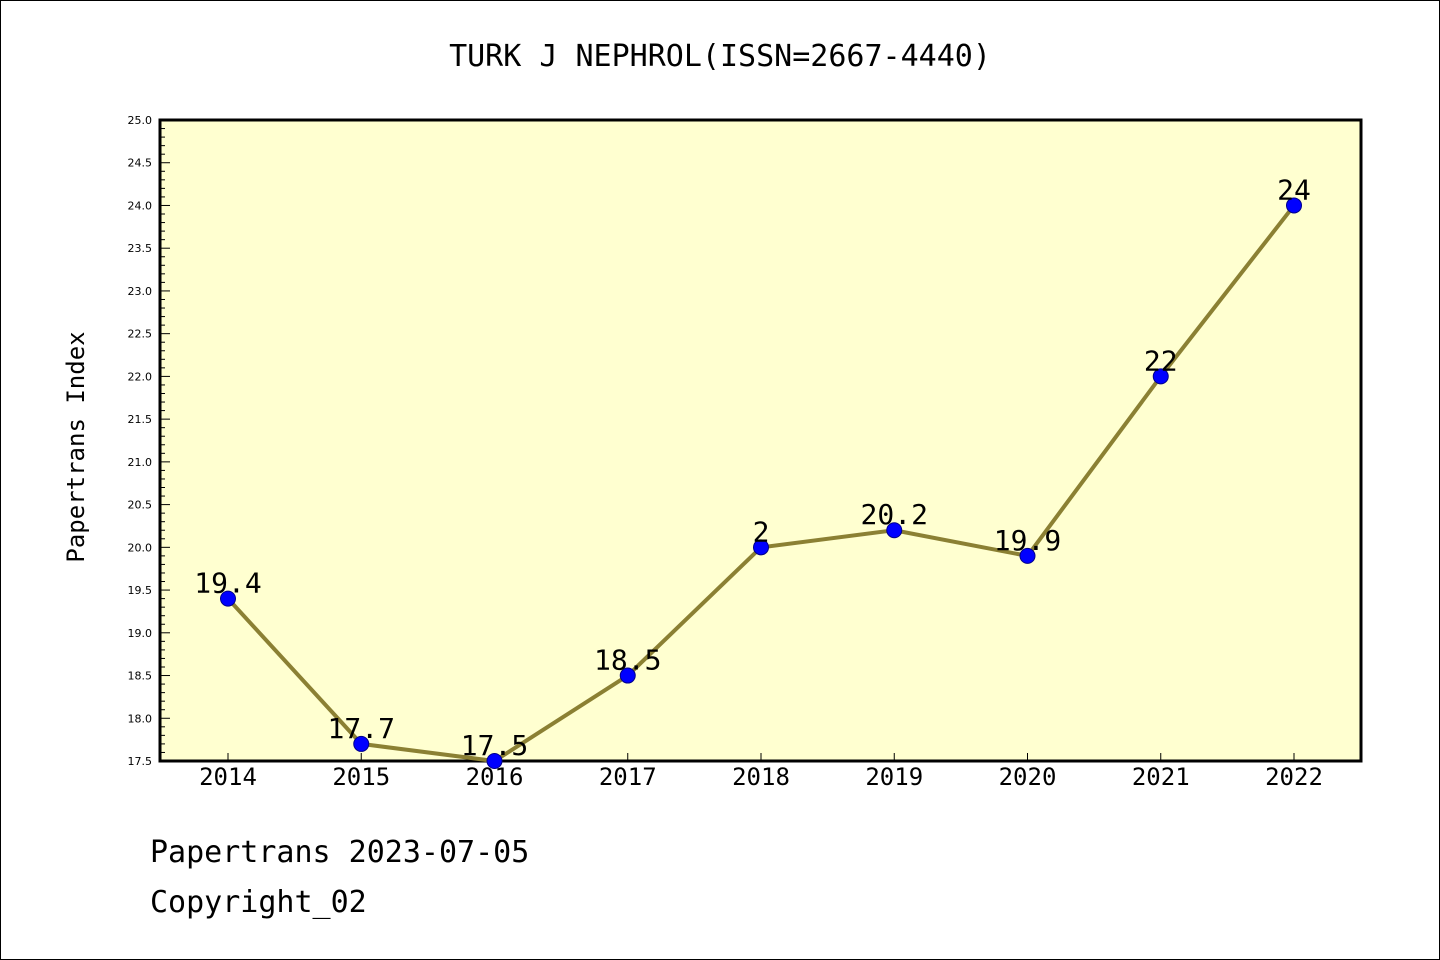 The image size is (1440, 960). I want to click on data-label: 19.9, so click(1027, 540).